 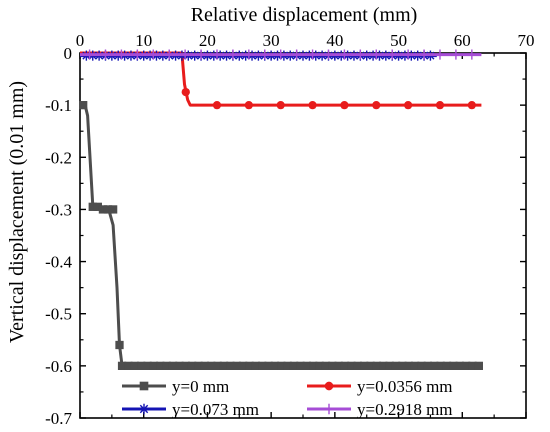 What do you see at coordinates (526, 40) in the screenshot?
I see `x-tick-label: 70` at bounding box center [526, 40].